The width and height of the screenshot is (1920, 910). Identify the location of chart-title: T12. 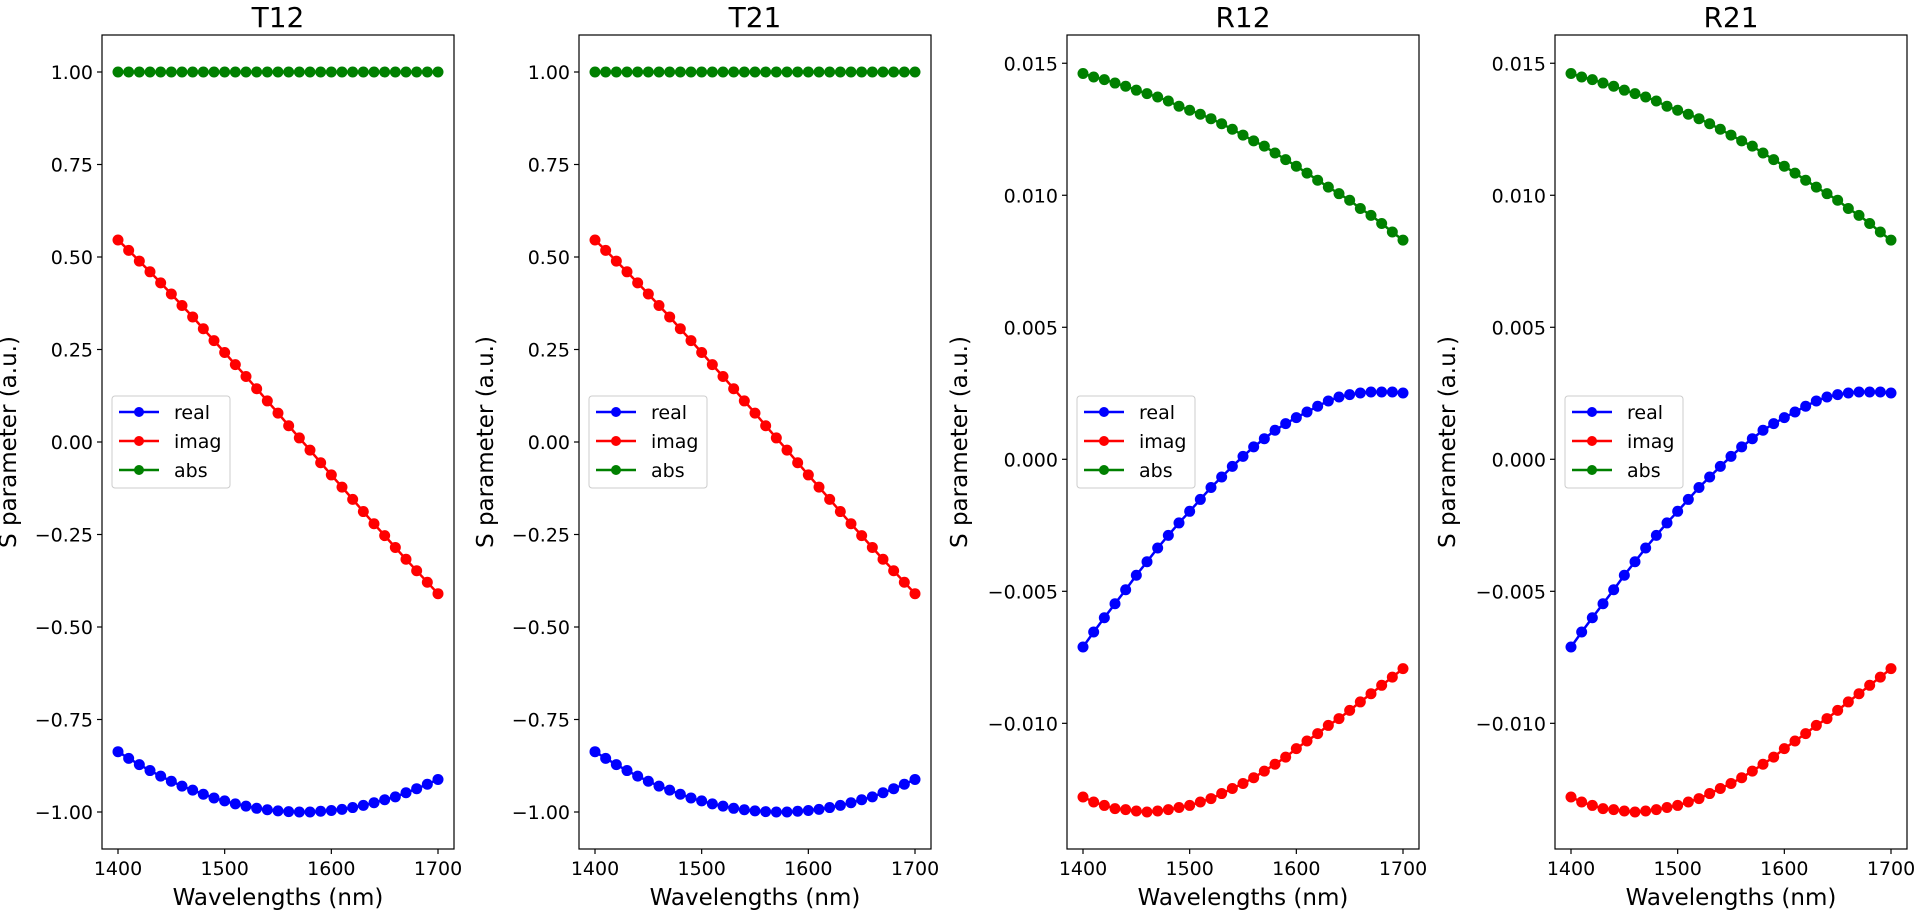
(278, 17).